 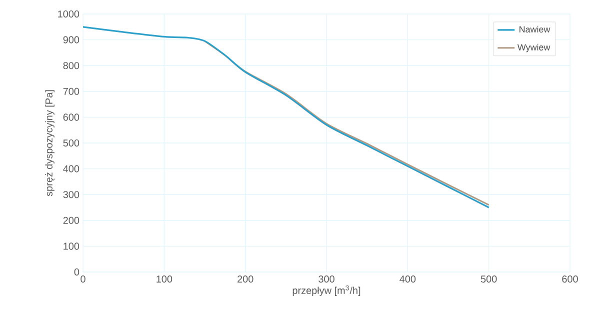 What do you see at coordinates (71, 117) in the screenshot?
I see `y-tick-label: 600` at bounding box center [71, 117].